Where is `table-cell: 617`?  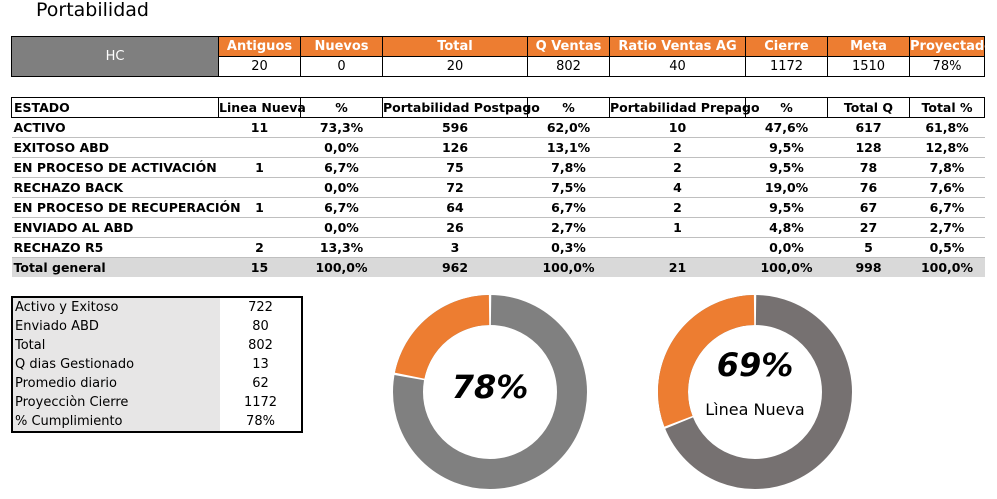 table-cell: 617 is located at coordinates (868, 127).